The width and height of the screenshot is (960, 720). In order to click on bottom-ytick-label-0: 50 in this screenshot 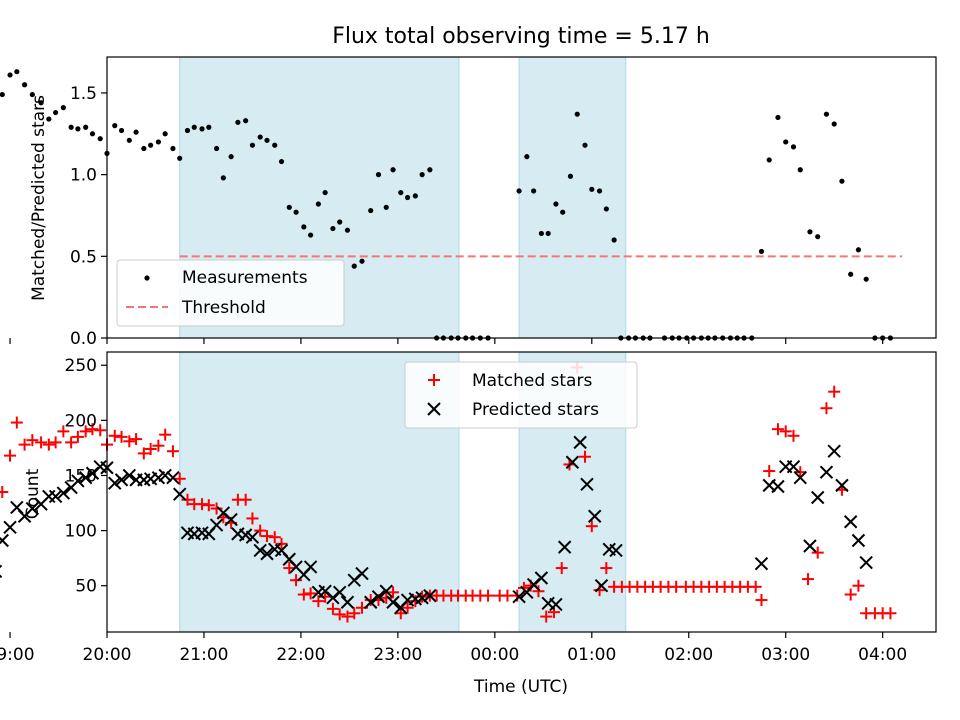, I will do `click(86, 587)`.